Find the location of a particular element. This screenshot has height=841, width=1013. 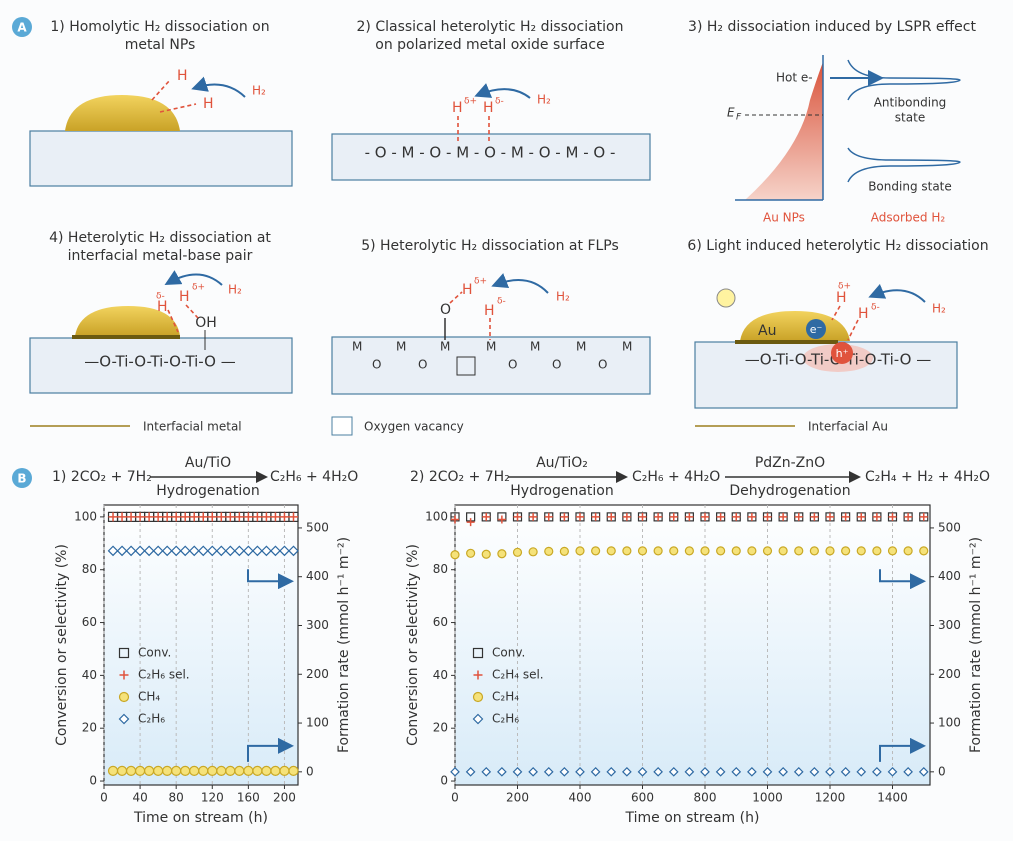

atom: M is located at coordinates (445, 347).